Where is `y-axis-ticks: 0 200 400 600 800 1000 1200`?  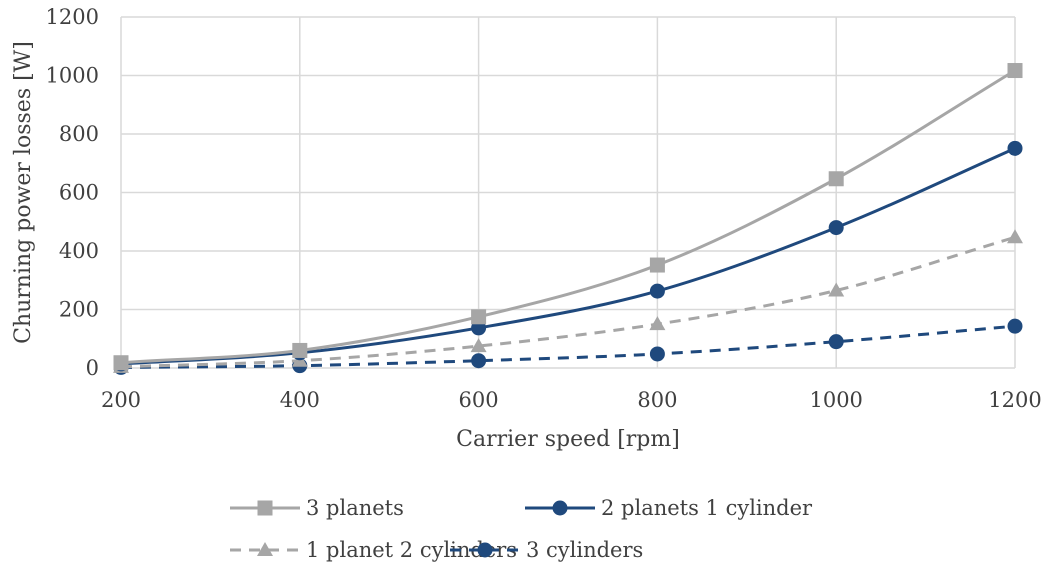 y-axis-ticks: 0 200 400 600 800 1000 1200 is located at coordinates (72, 192).